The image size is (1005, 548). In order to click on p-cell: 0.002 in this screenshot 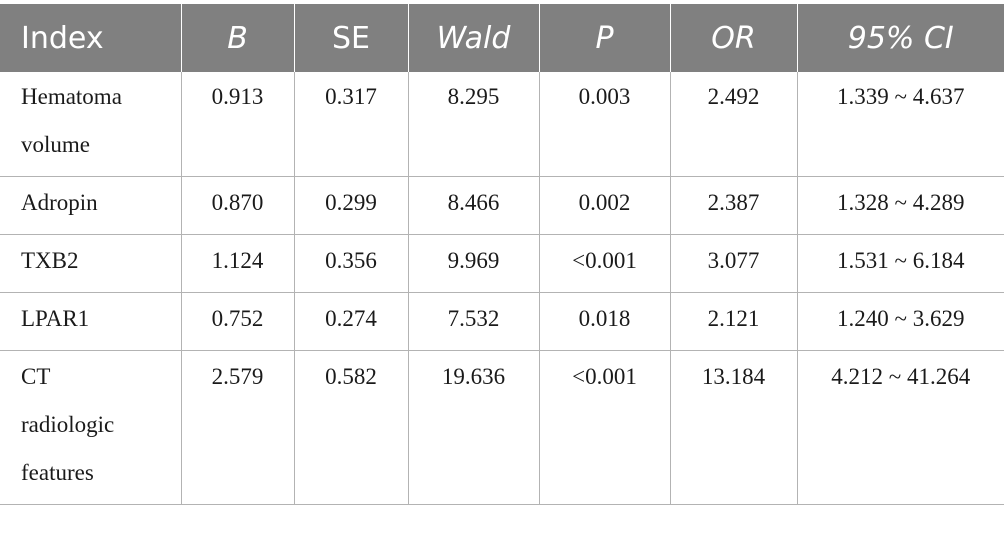, I will do `click(604, 205)`.